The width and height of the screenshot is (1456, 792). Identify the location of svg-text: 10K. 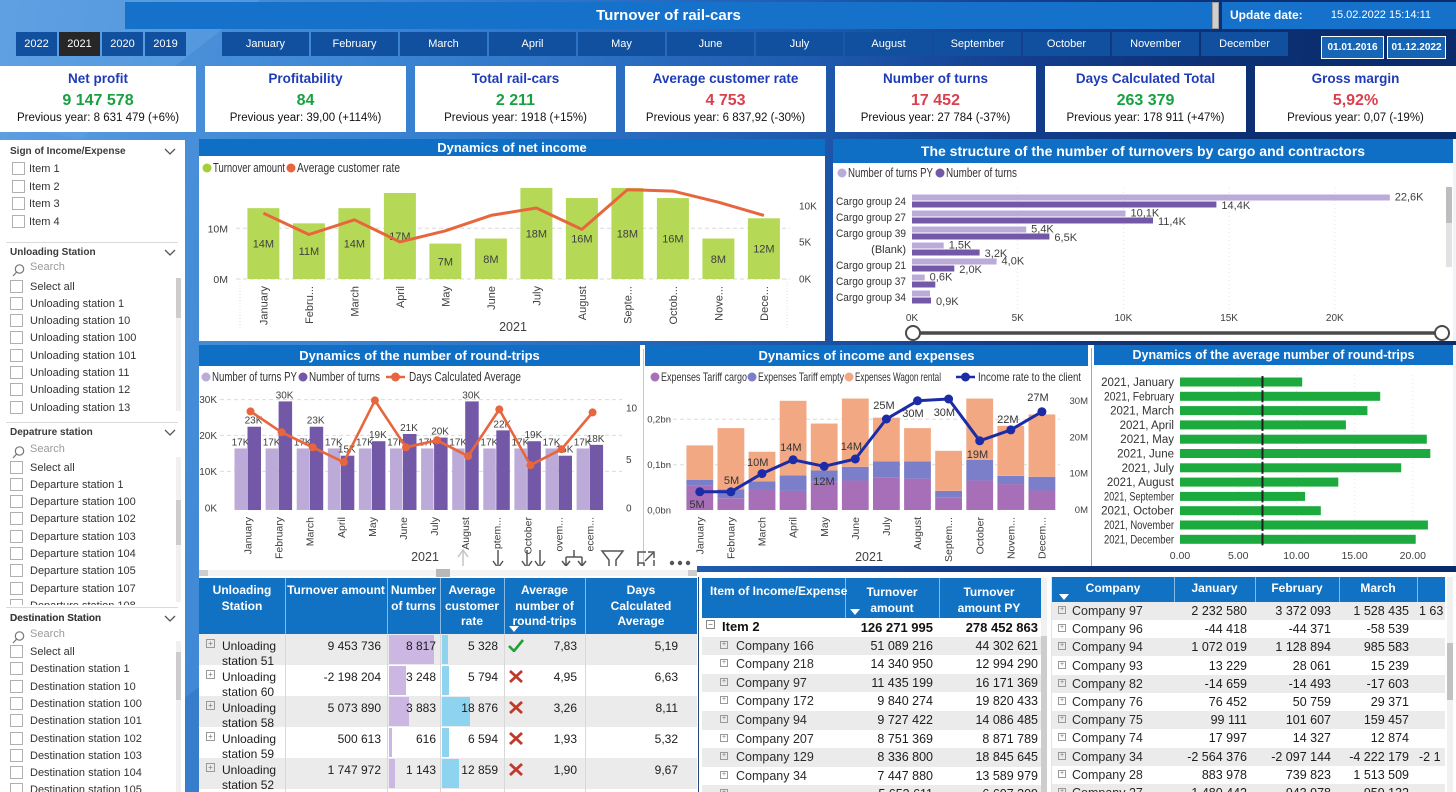
(208, 472).